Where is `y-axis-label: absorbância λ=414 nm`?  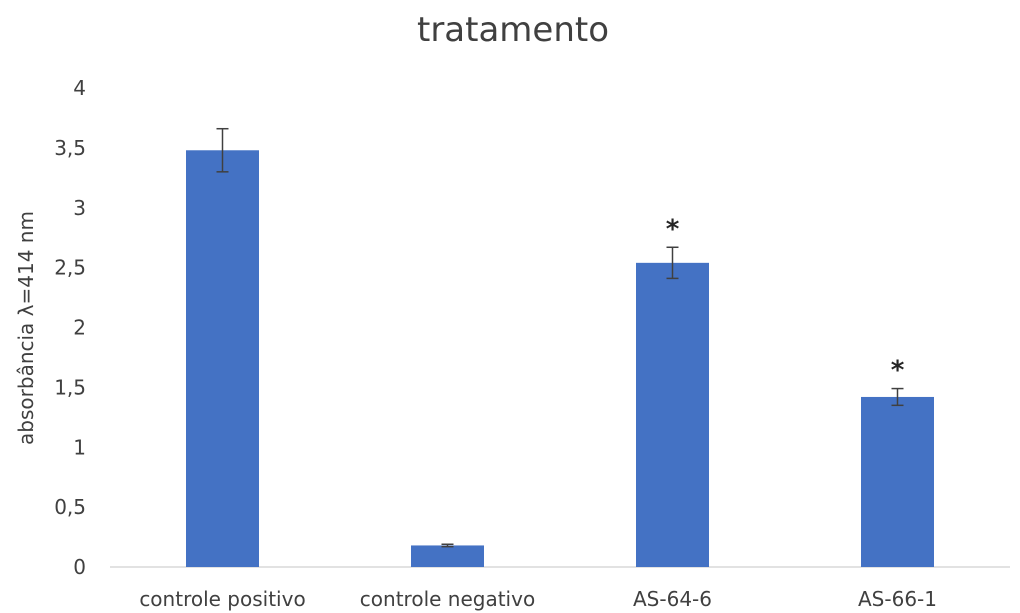
y-axis-label: absorbância λ=414 nm is located at coordinates (26, 328).